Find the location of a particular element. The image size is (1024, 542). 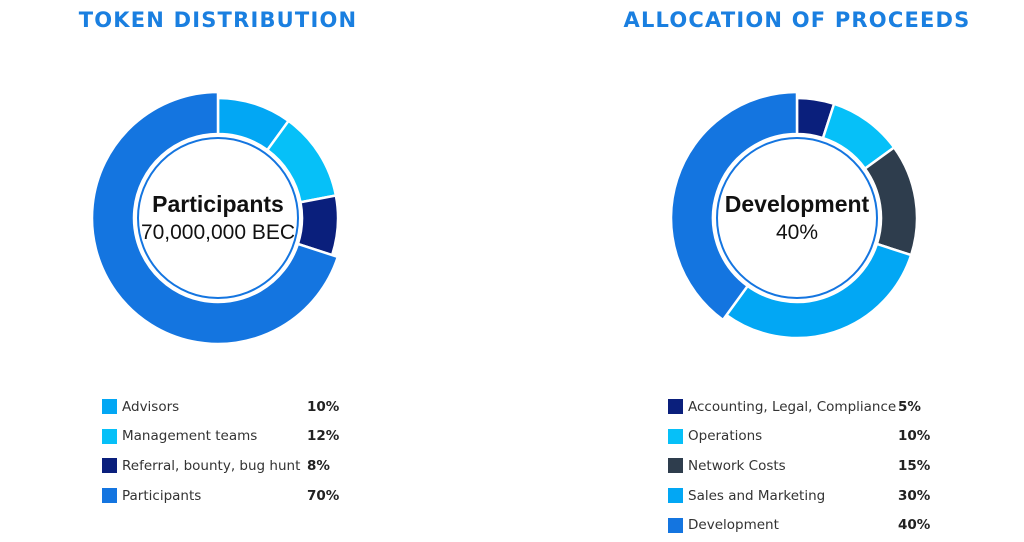

legend-item-sales-and-marketing: Sales and Marketing 30% is located at coordinates (799, 496).